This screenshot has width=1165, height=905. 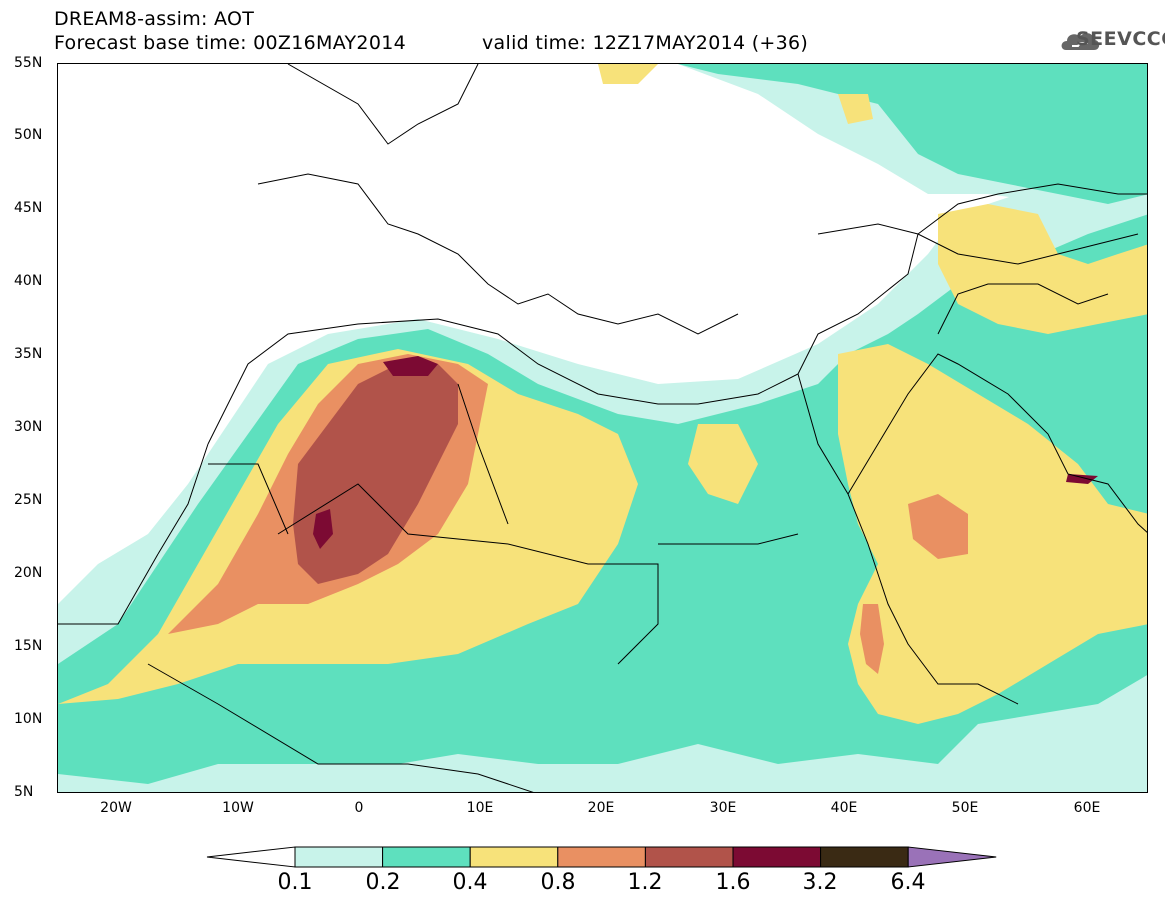 What do you see at coordinates (359, 808) in the screenshot?
I see `lon-label: 0` at bounding box center [359, 808].